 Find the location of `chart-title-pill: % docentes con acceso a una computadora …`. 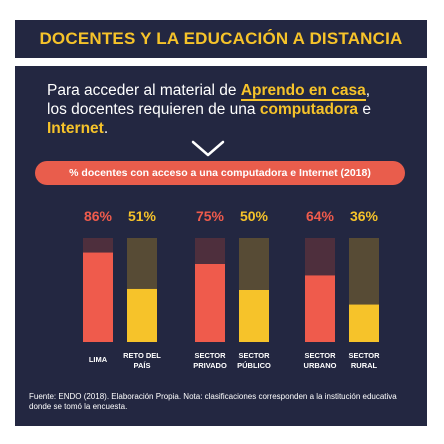

chart-title-pill: % docentes con acceso a una computadora … is located at coordinates (220, 173).